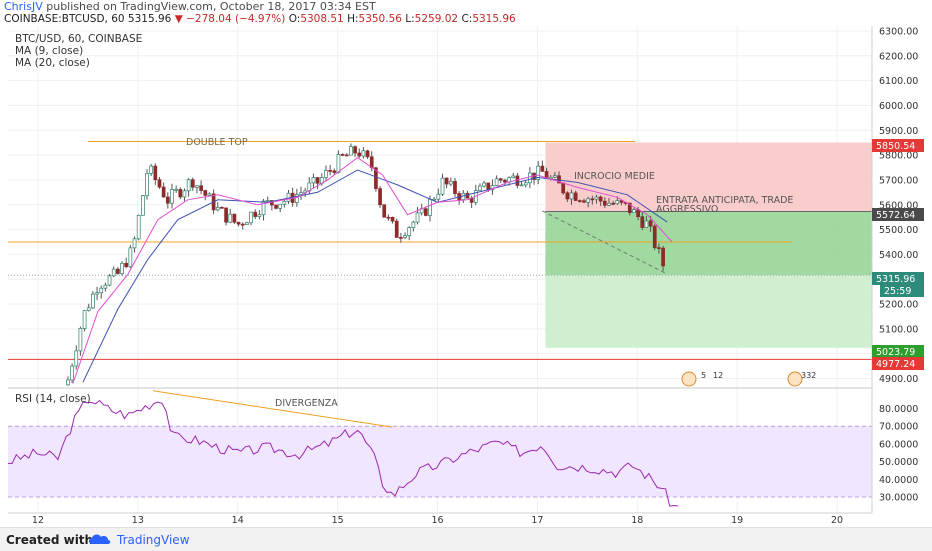  Describe the element at coordinates (38, 520) in the screenshot. I see `time-tick-label: 12` at that location.